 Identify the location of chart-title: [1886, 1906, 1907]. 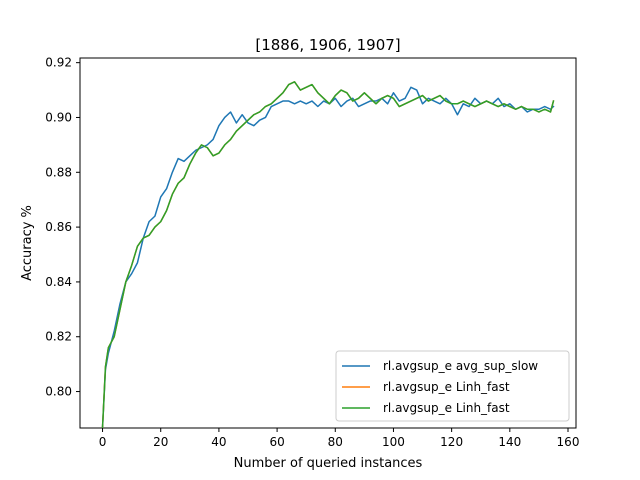
(327, 45).